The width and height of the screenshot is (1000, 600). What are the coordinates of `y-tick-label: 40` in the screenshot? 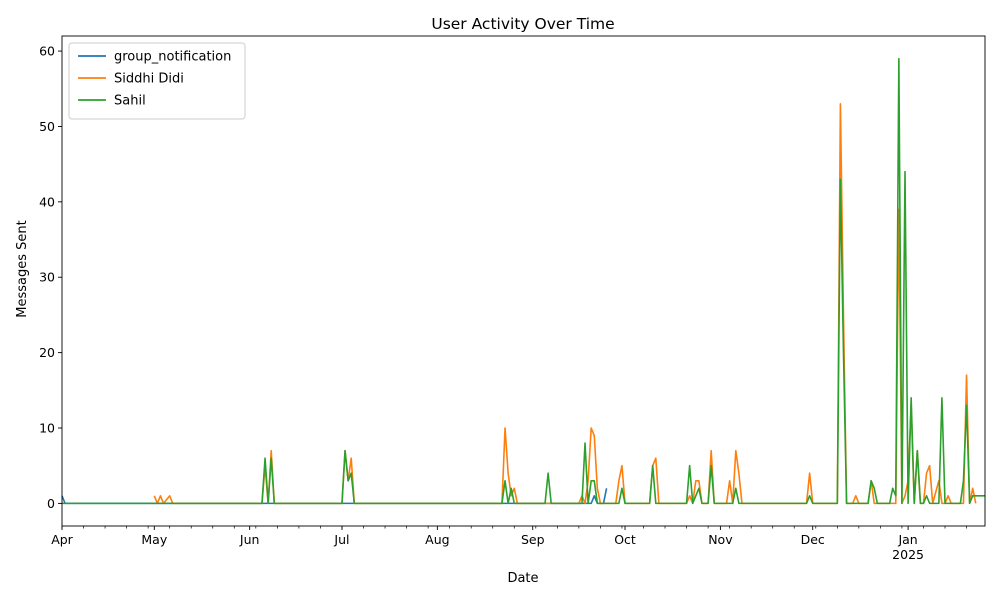 It's located at (47, 201).